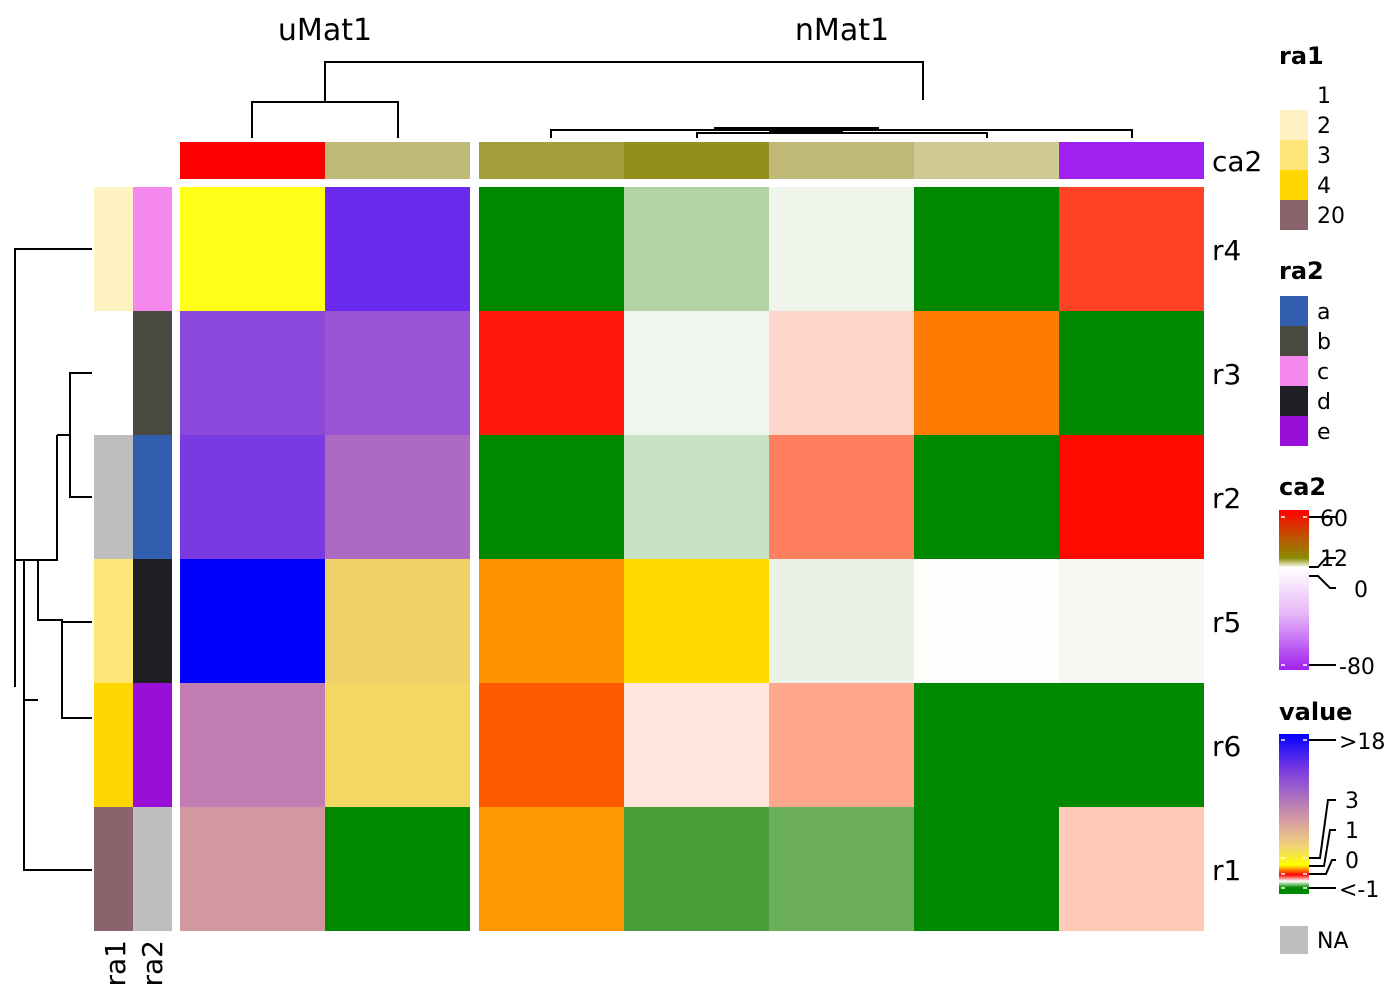  What do you see at coordinates (1362, 742) in the screenshot?
I see `legend-label: >18` at bounding box center [1362, 742].